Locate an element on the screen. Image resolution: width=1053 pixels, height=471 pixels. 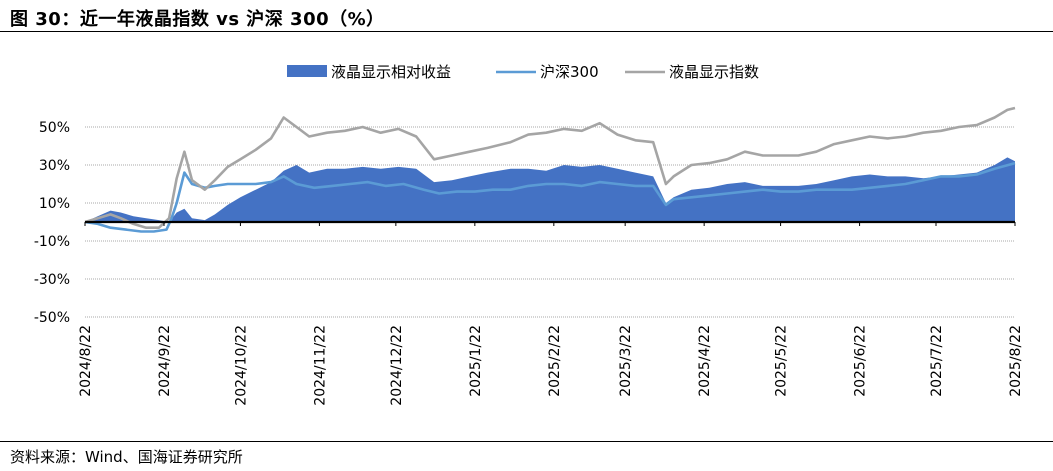
x-tick-label: 2024/11/22 is located at coordinates (320, 365).